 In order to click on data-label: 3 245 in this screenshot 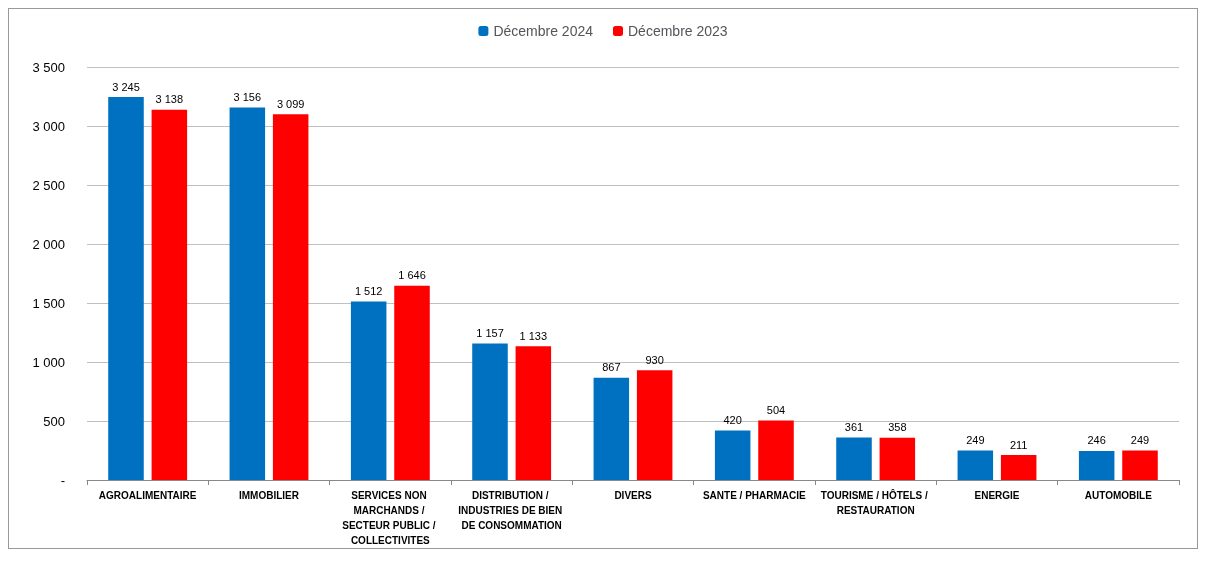, I will do `click(126, 86)`.